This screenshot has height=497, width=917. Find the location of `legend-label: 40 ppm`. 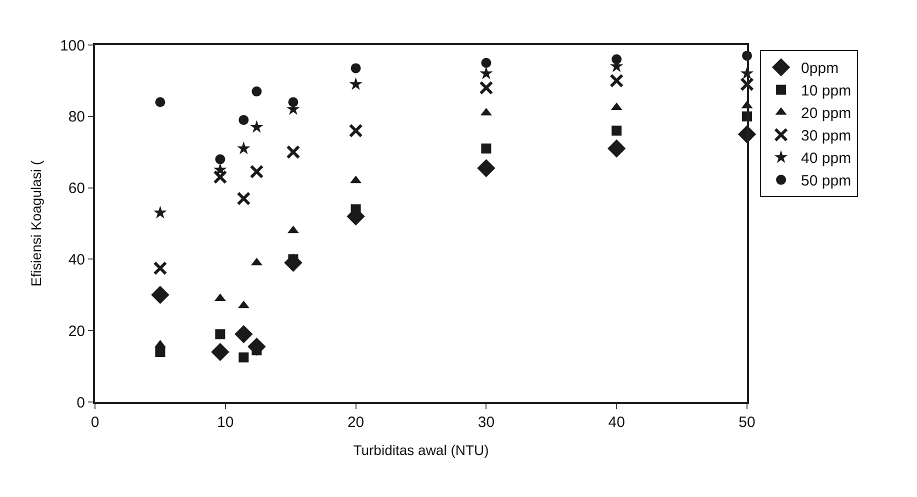

legend-label: 40 ppm is located at coordinates (826, 159).